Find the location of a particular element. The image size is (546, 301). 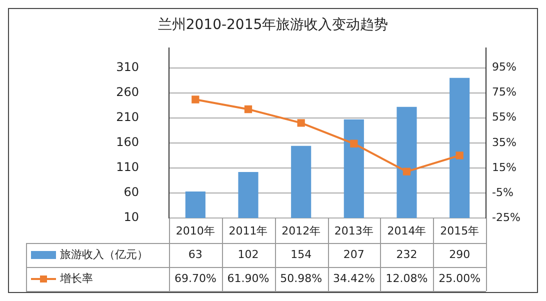

y-tick-label: 260 is located at coordinates (127, 91).